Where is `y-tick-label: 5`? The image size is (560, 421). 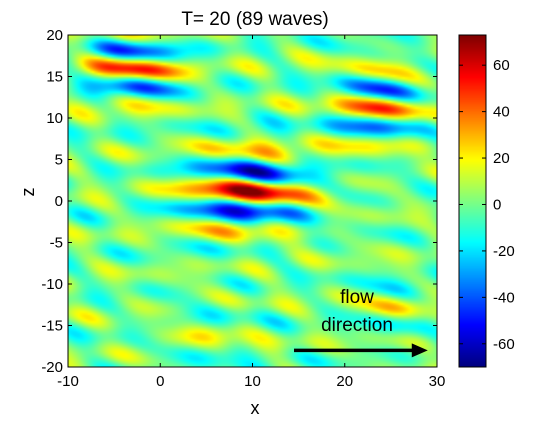
y-tick-label: 5 is located at coordinates (59, 160).